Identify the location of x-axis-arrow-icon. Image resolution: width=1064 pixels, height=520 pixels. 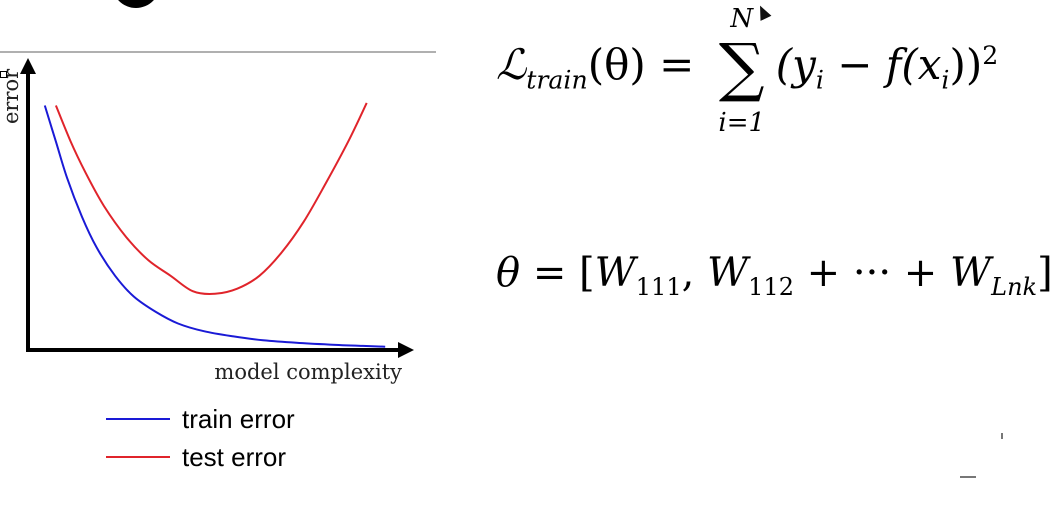
(406, 350).